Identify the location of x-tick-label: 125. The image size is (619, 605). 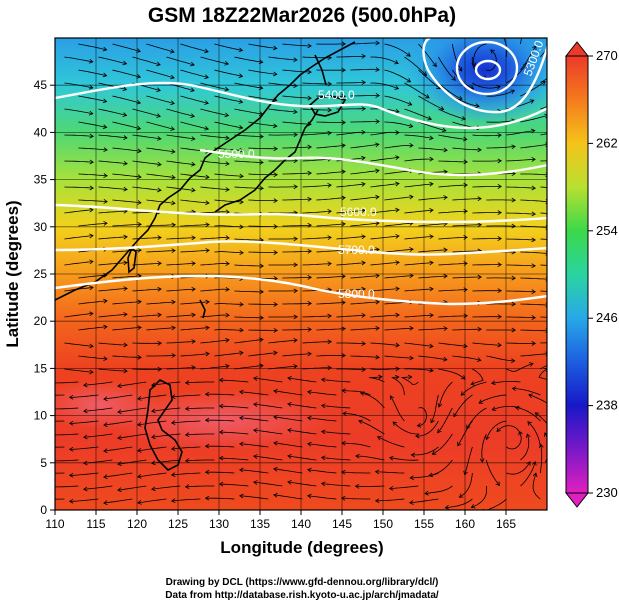
(178, 524).